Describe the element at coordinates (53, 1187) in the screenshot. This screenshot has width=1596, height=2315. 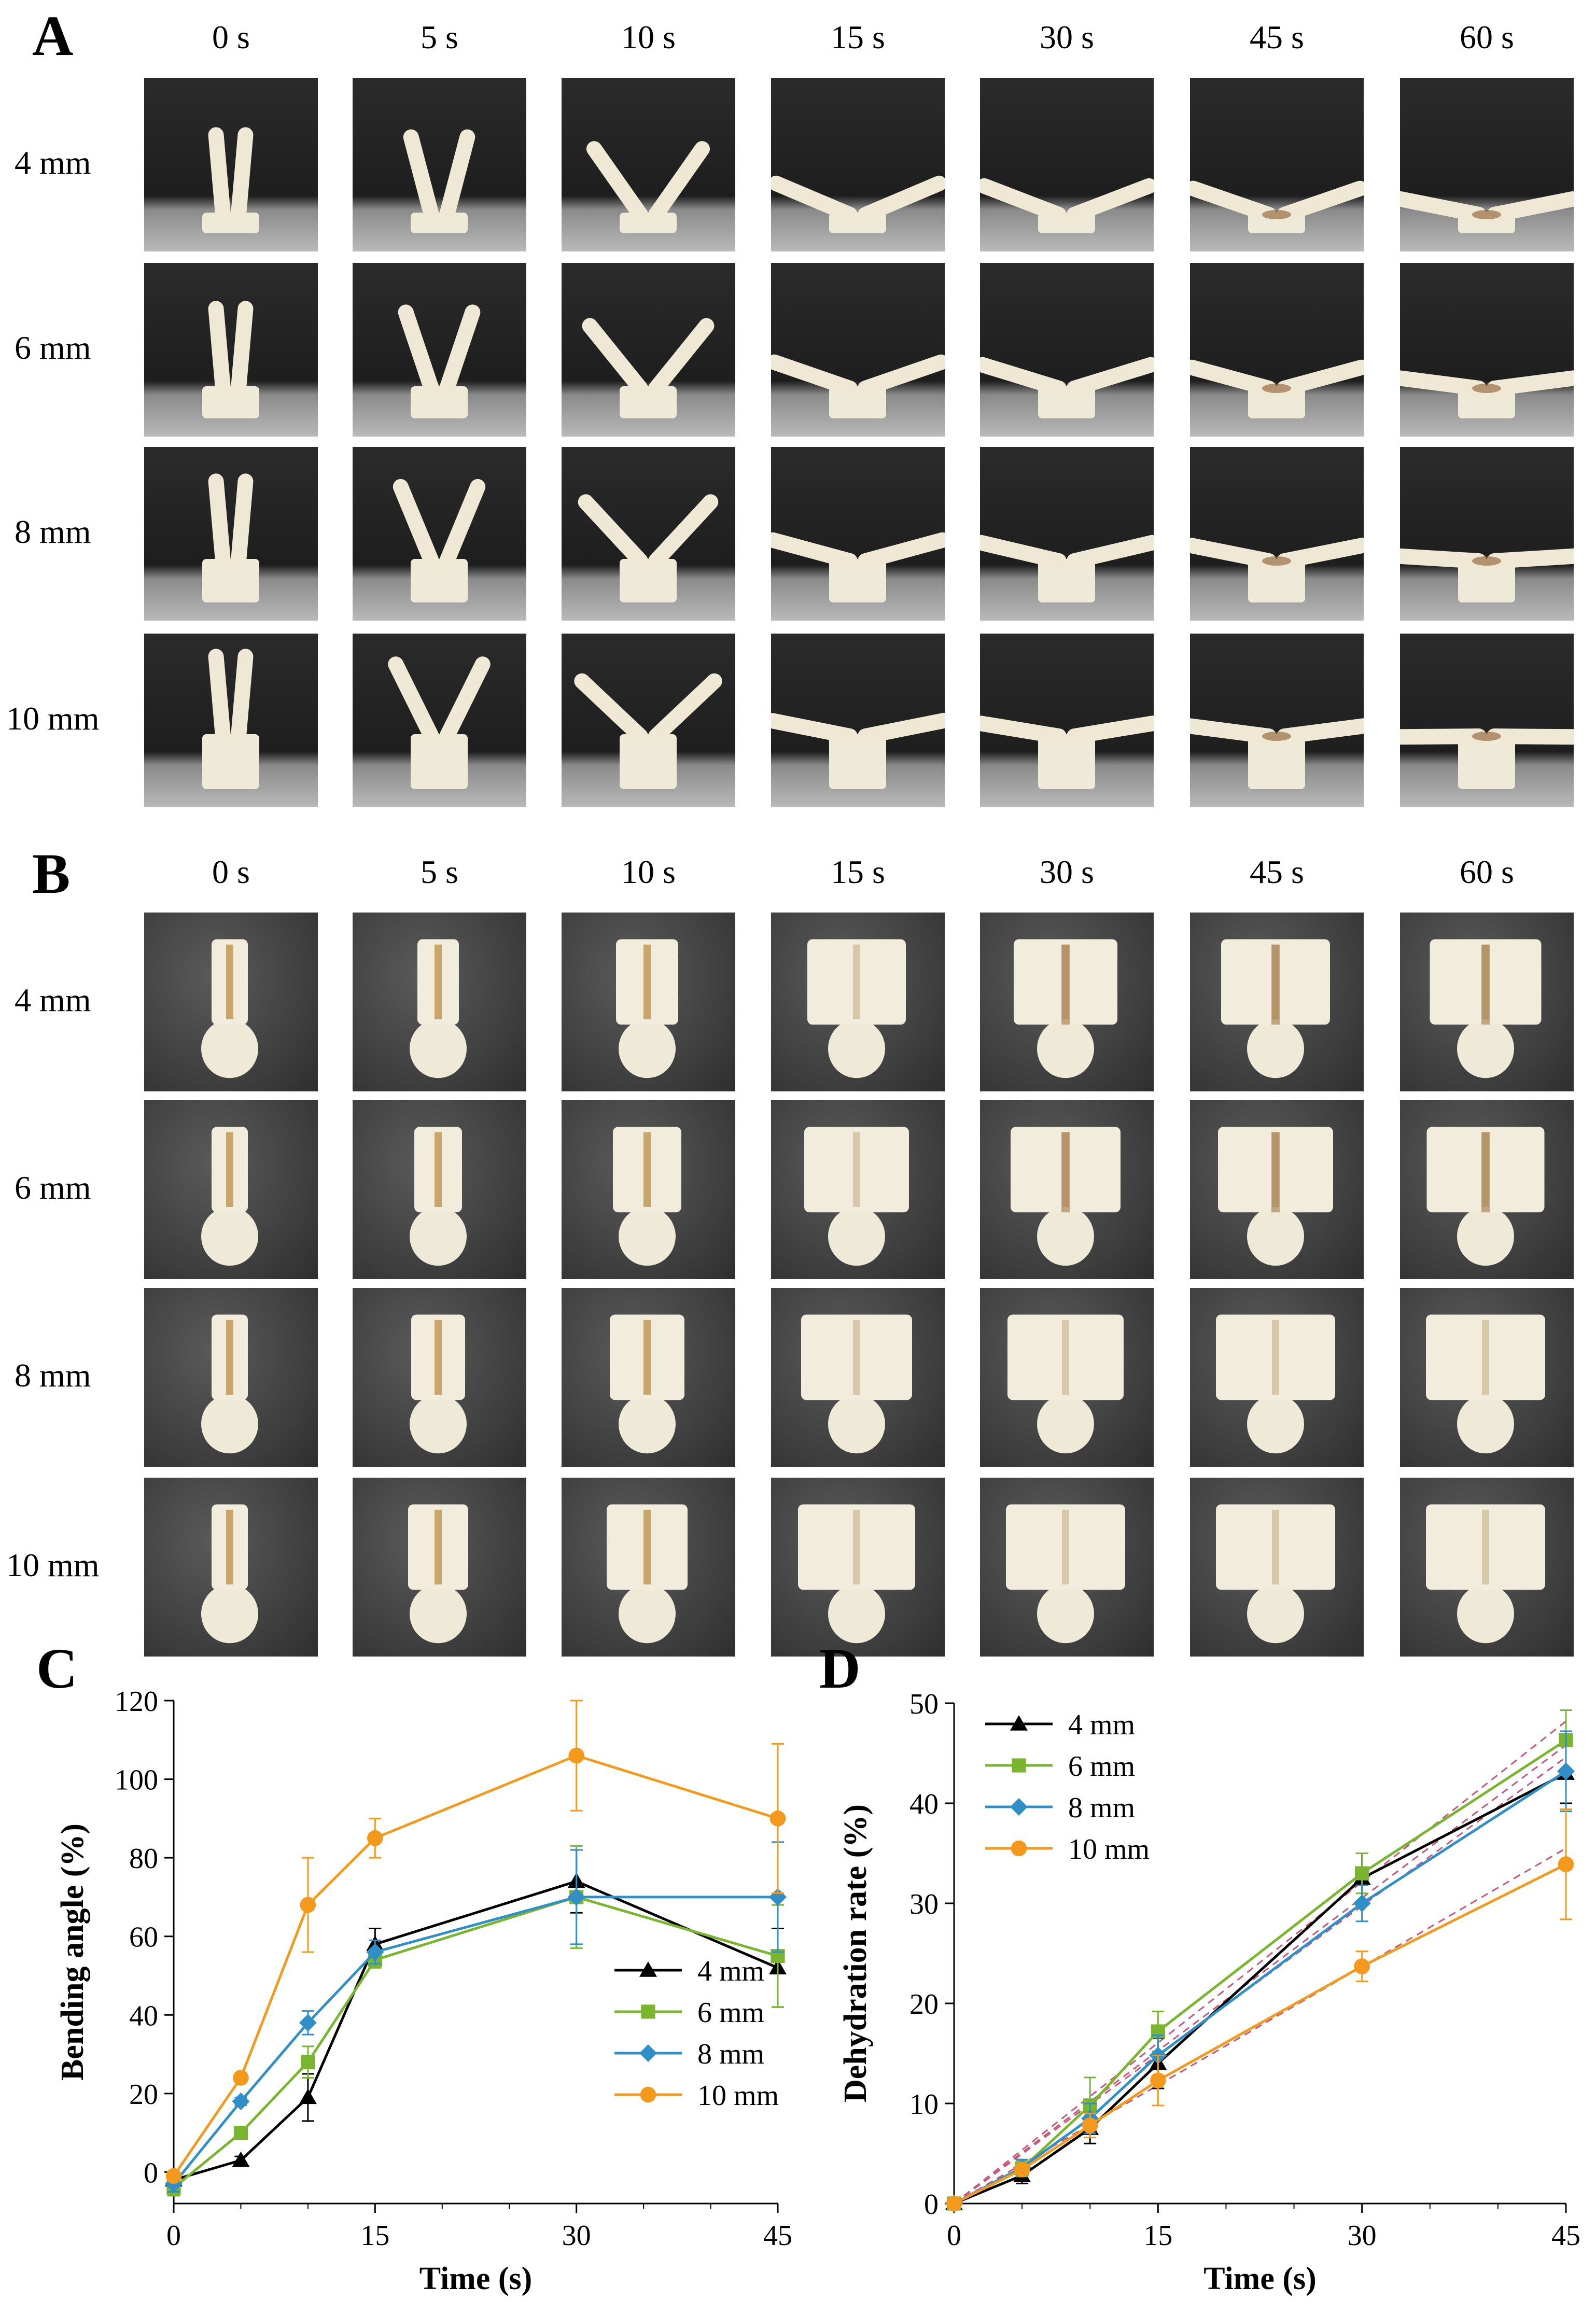
I see `b-row-label: 6 mm` at that location.